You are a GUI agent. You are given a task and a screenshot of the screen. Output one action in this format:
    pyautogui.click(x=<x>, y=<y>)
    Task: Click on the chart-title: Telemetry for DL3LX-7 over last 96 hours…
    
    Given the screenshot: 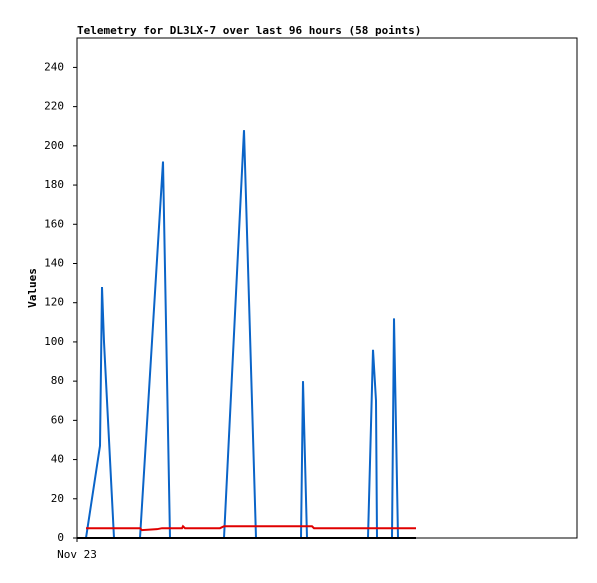 What is the action you would take?
    pyautogui.click(x=249, y=30)
    